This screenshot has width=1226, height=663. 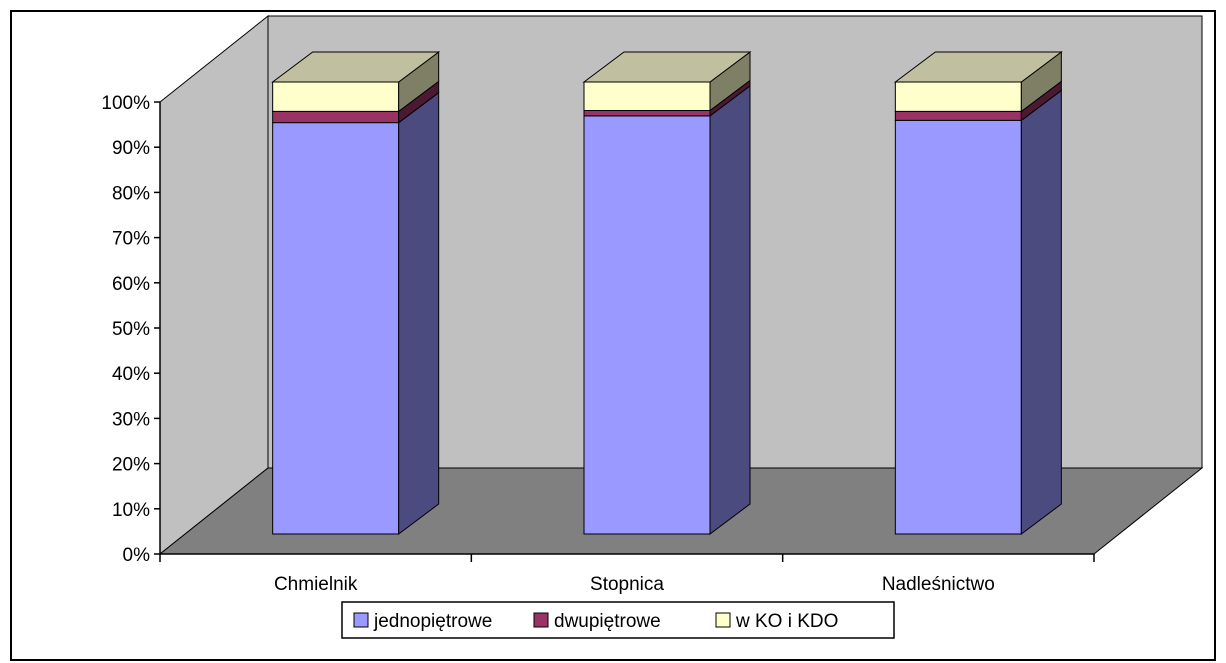 I want to click on legend-label: dwupiętrowe, so click(x=607, y=621).